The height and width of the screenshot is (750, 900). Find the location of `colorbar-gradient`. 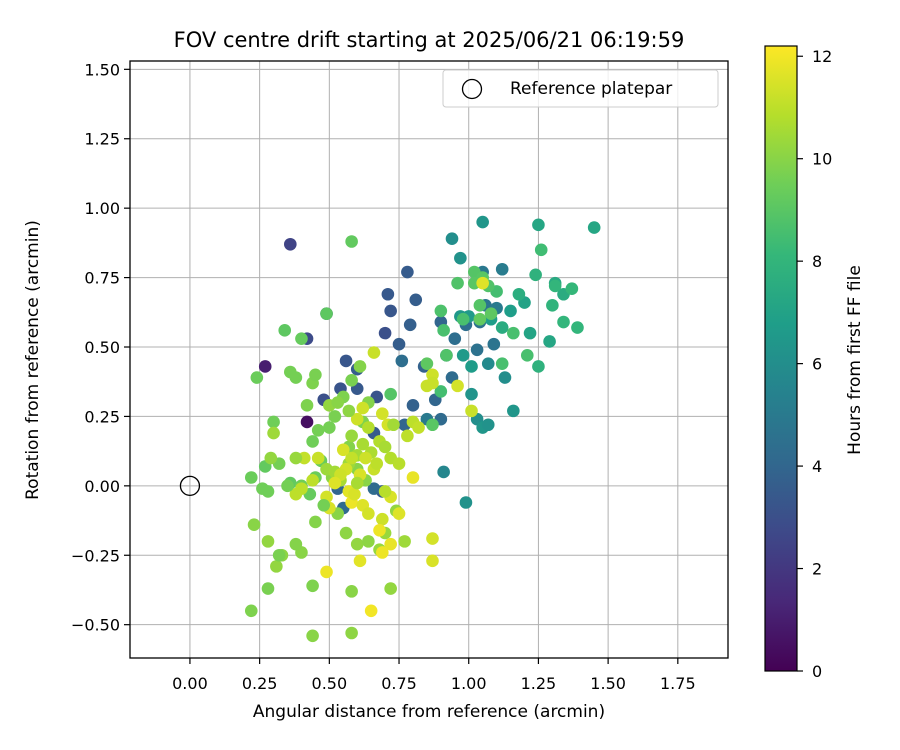

colorbar-gradient is located at coordinates (781, 358).